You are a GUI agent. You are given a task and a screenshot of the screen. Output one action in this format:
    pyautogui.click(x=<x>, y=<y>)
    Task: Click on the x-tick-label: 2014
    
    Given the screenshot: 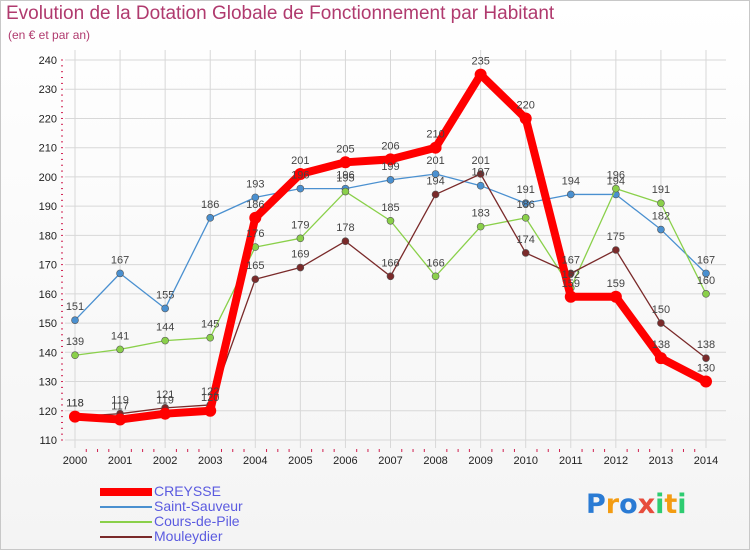 What is the action you would take?
    pyautogui.click(x=706, y=461)
    